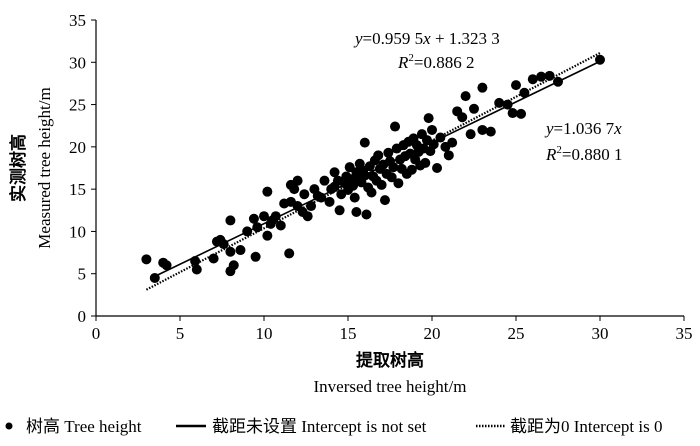 This screenshot has width=700, height=446. Describe the element at coordinates (586, 426) in the screenshot. I see `legend-fit-zero-label: 截距为0 Intercept is 0` at that location.